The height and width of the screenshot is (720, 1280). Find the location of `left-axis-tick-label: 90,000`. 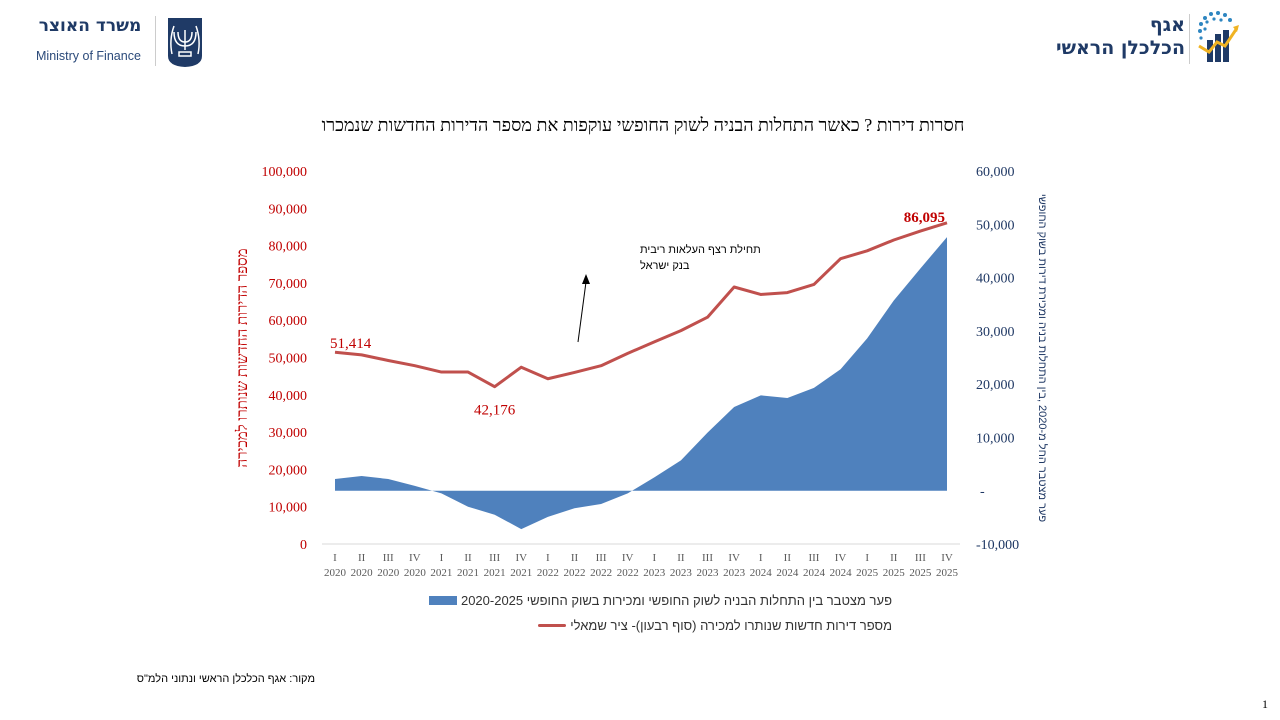

left-axis-tick-label: 90,000 is located at coordinates (288, 209).